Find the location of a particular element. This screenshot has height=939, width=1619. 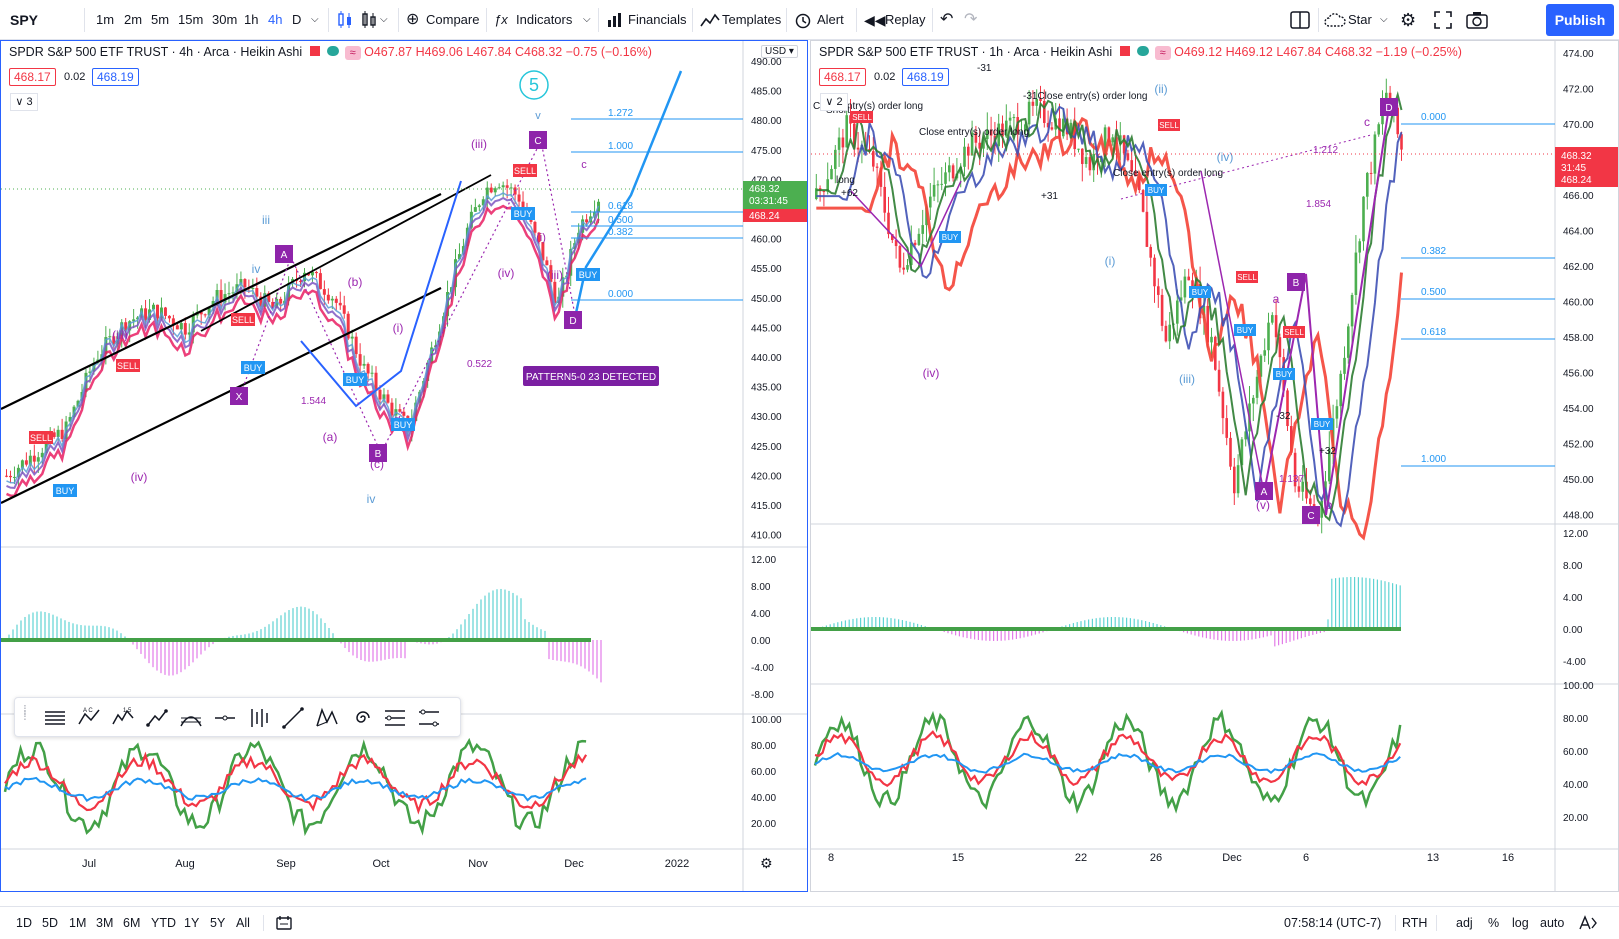

range-1m: 1M is located at coordinates (78, 923).